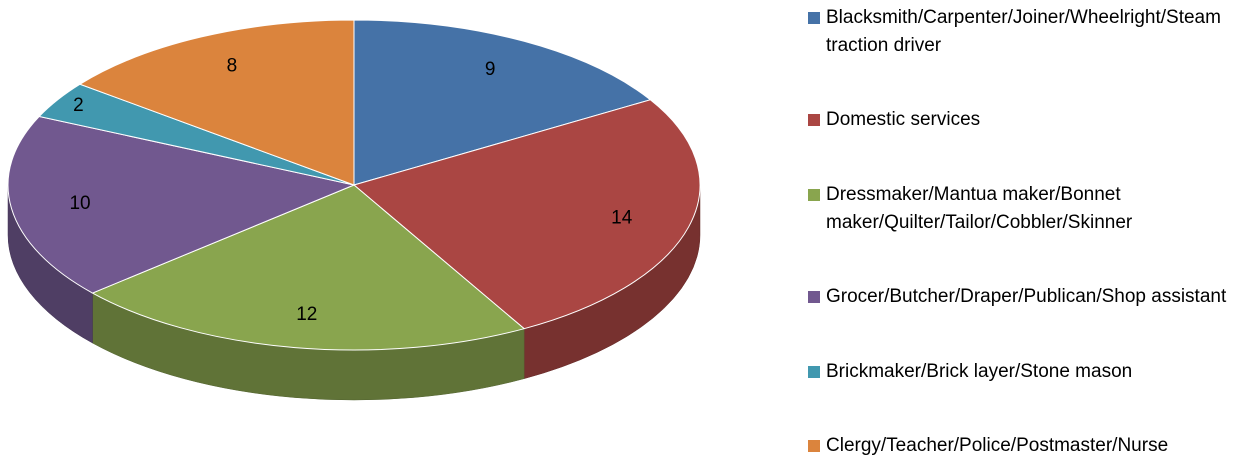 This screenshot has width=1256, height=466. Describe the element at coordinates (79, 203) in the screenshot. I see `data-label: 10` at that location.